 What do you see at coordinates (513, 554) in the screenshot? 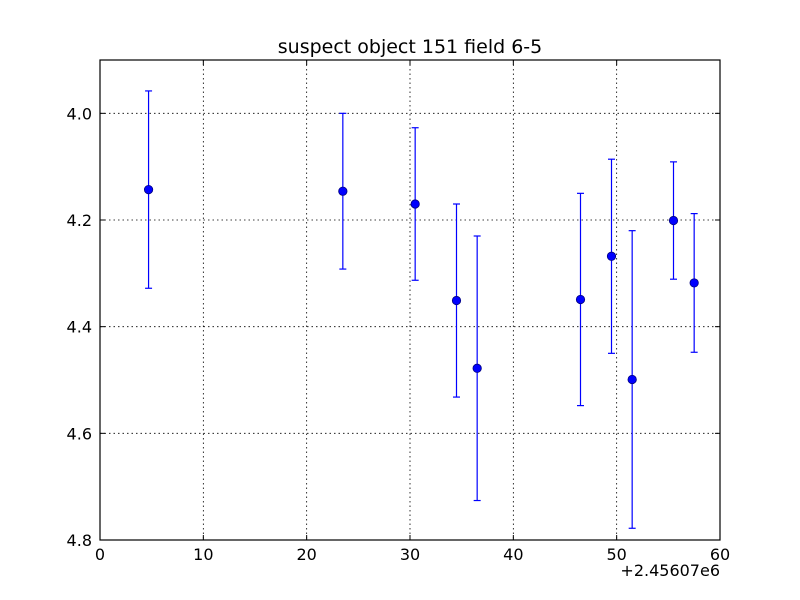
I see `x-tick-label: 40` at bounding box center [513, 554].